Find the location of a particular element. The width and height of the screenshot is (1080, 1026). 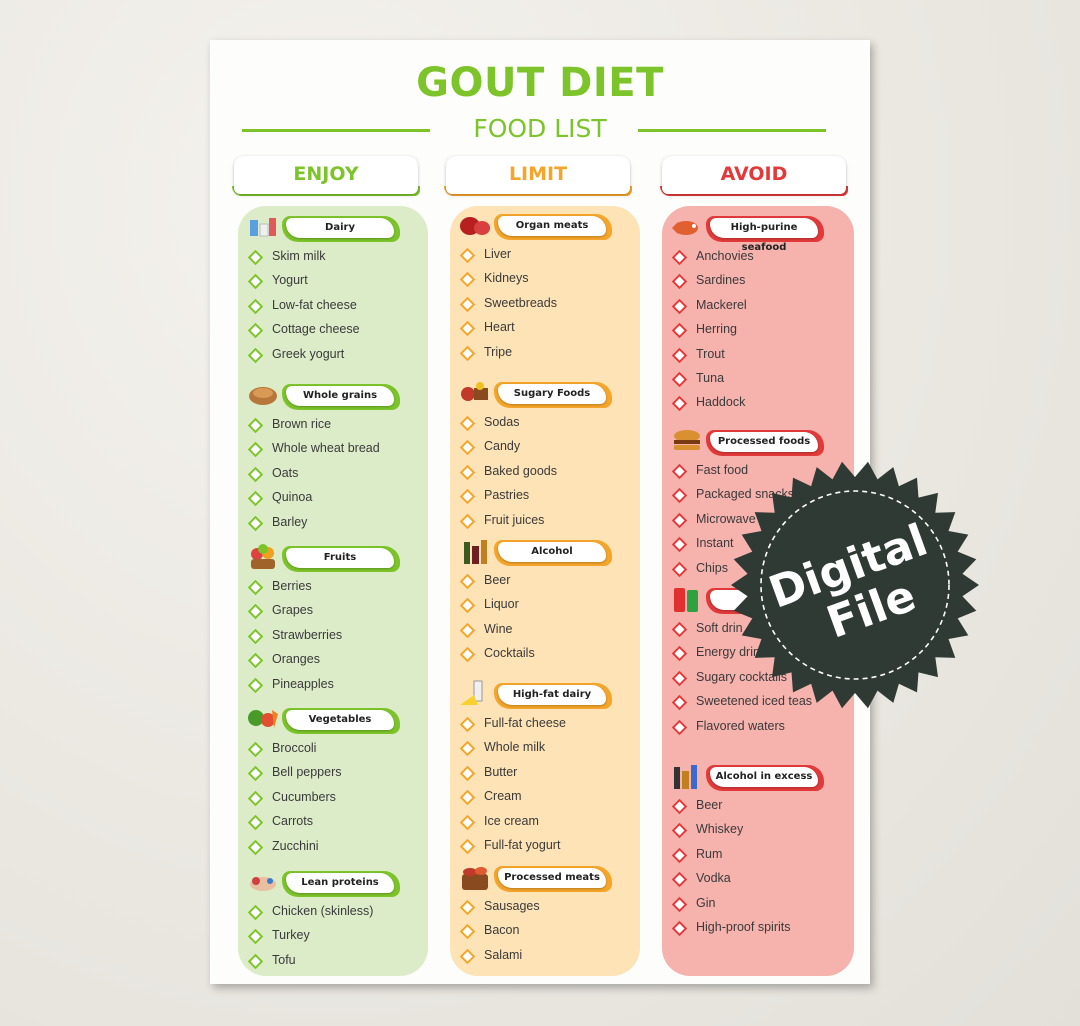

category-title: Vegetables is located at coordinates (340, 720).